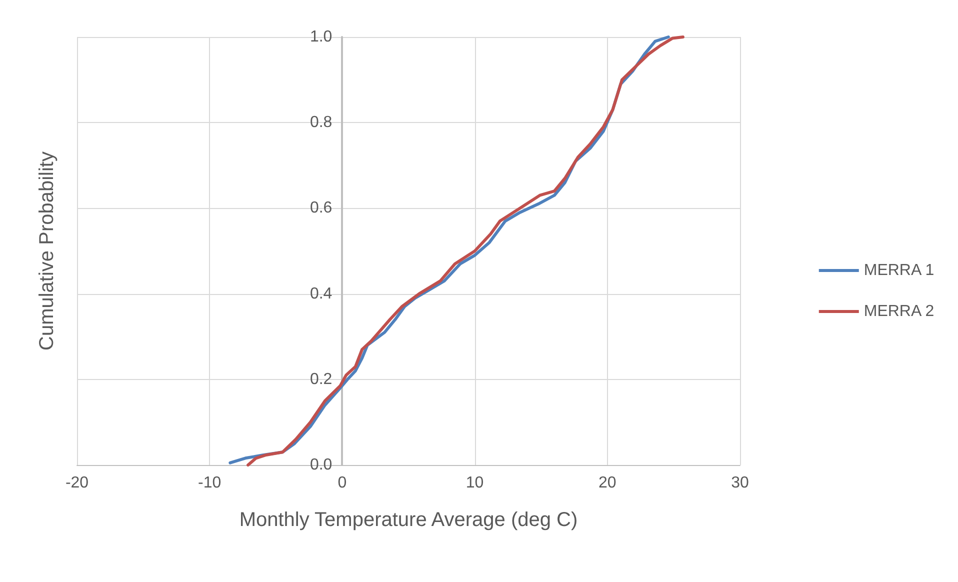  I want to click on y-tick-label: 0.2, so click(321, 379).